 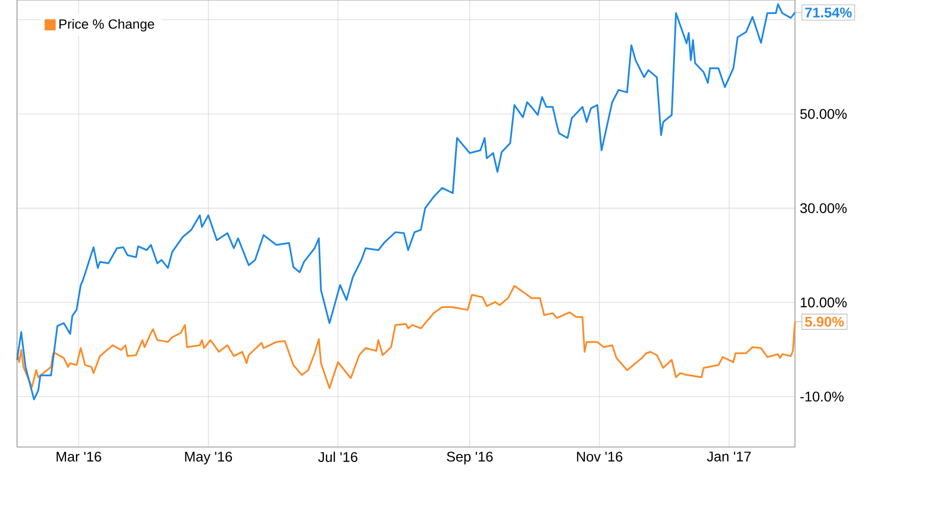 What do you see at coordinates (828, 13) in the screenshot?
I see `annotation: 71.54%` at bounding box center [828, 13].